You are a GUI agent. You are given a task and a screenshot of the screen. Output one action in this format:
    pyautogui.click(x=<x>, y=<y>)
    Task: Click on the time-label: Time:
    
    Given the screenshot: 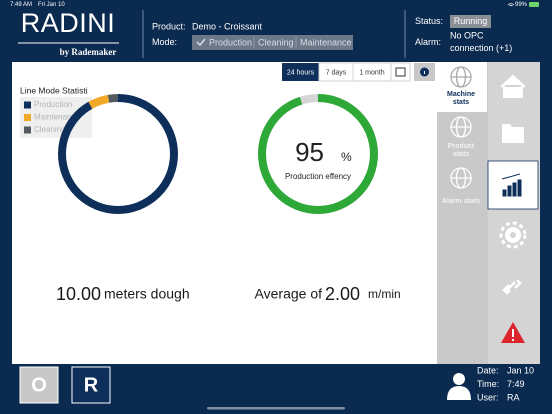 What is the action you would take?
    pyautogui.click(x=488, y=384)
    